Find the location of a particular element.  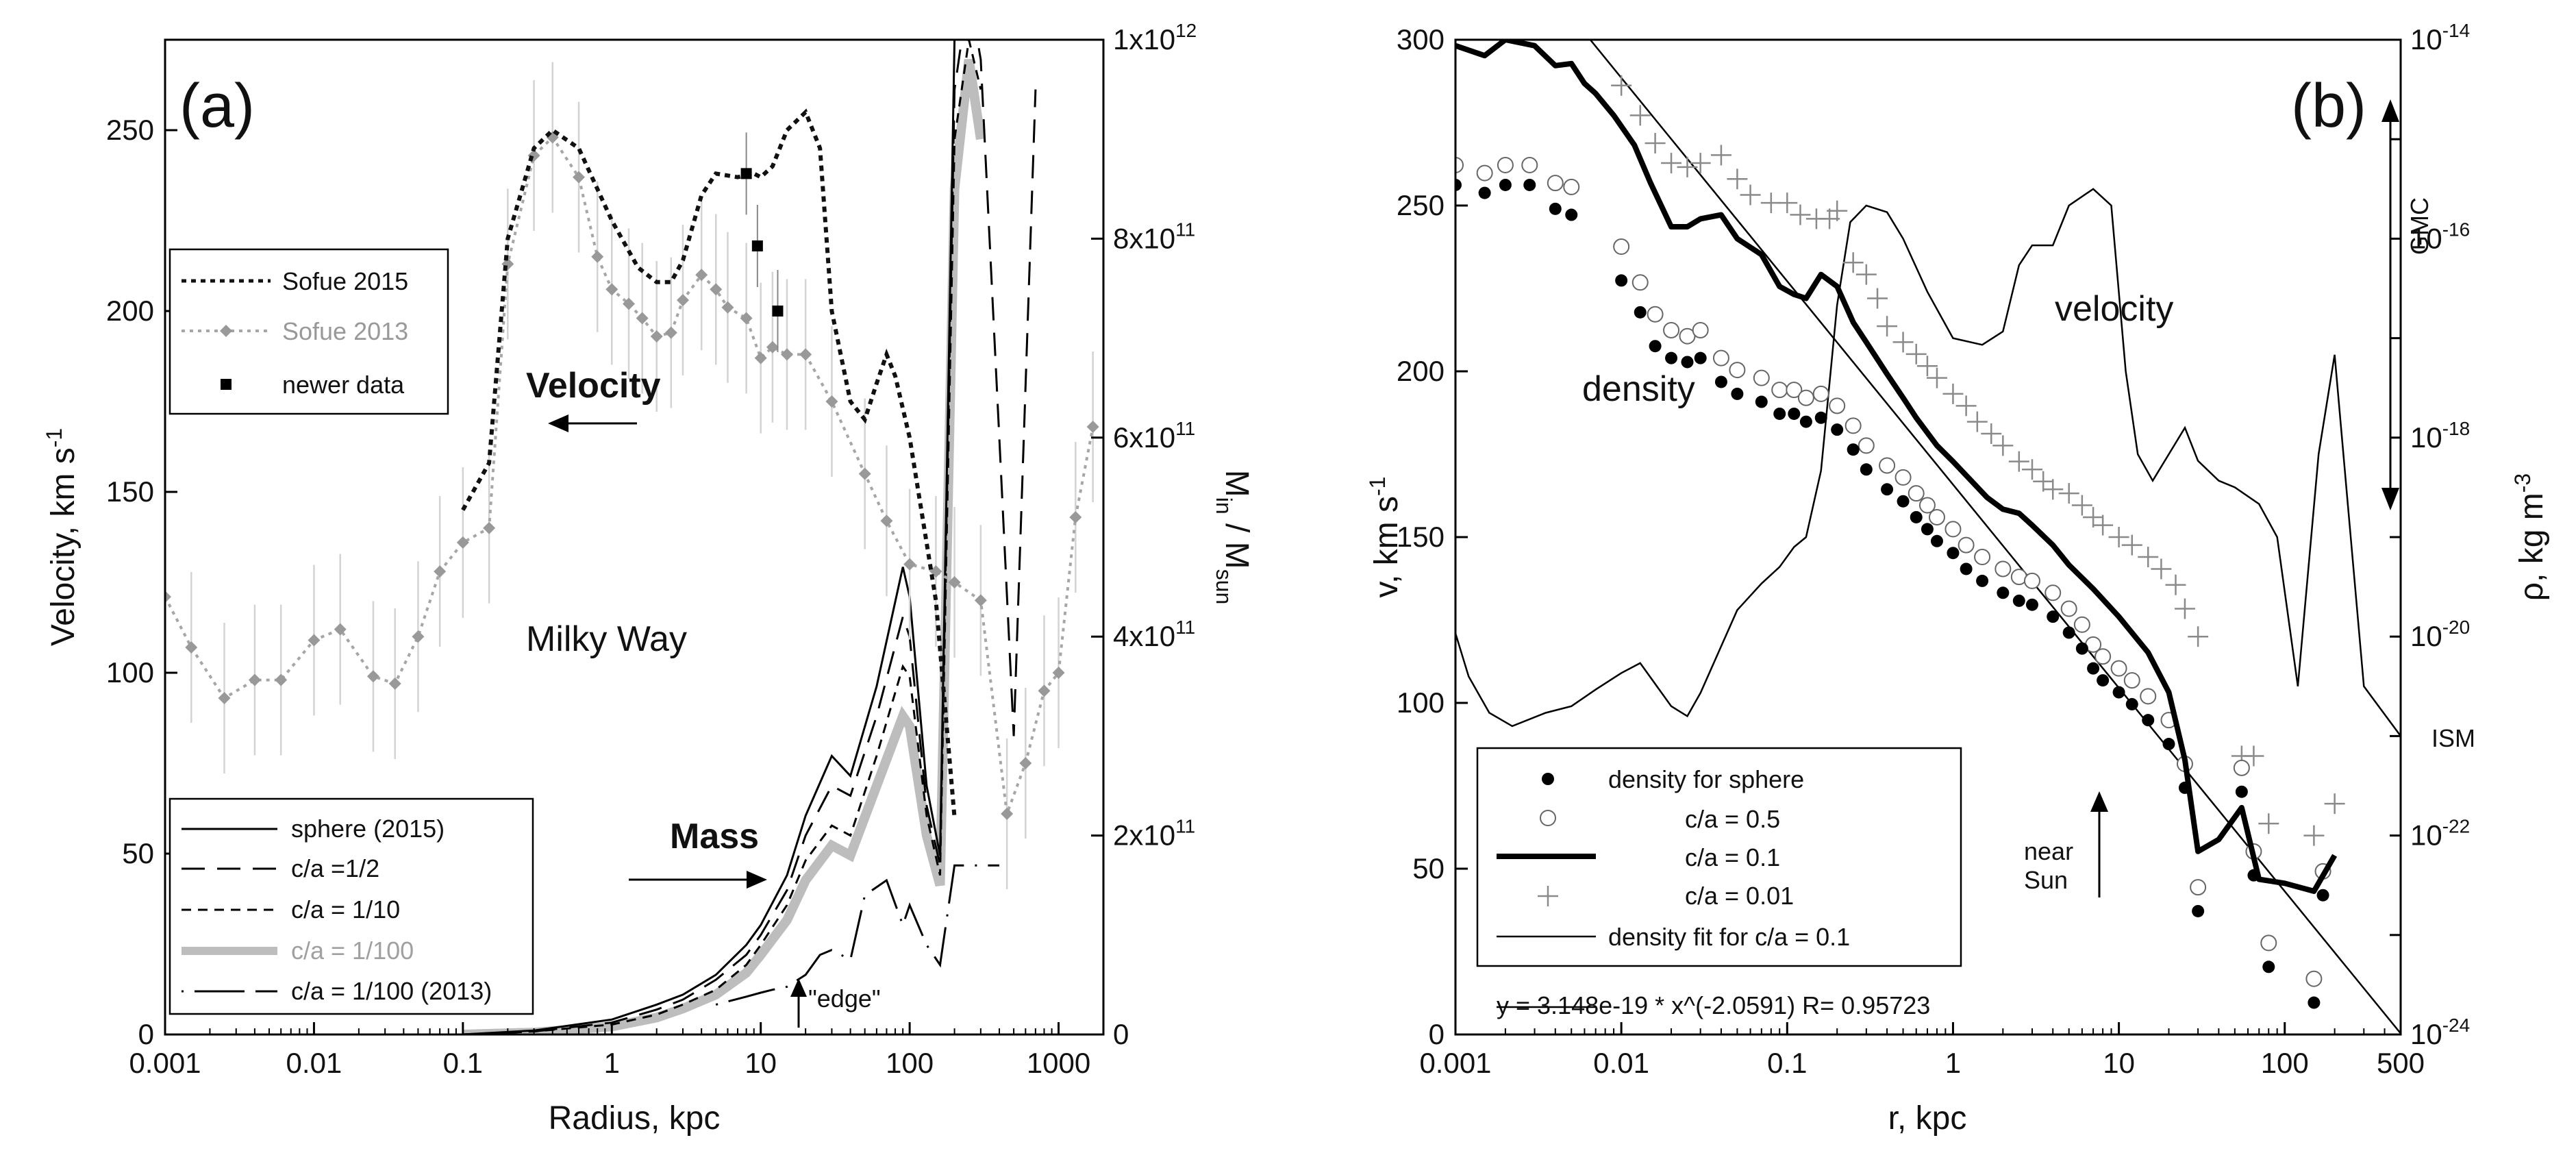

b-ytick-right-label-2: 10-20 is located at coordinates (2440, 635).